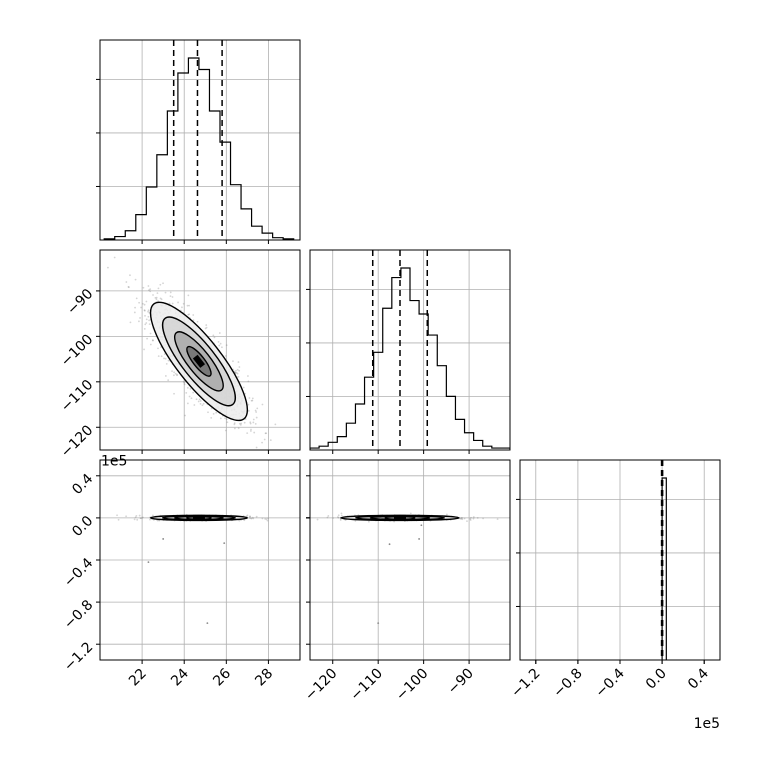 Image resolution: width=760 pixels, height=760 pixels. What do you see at coordinates (78, 656) in the screenshot?
I see `y-tick-label: −1.2` at bounding box center [78, 656].